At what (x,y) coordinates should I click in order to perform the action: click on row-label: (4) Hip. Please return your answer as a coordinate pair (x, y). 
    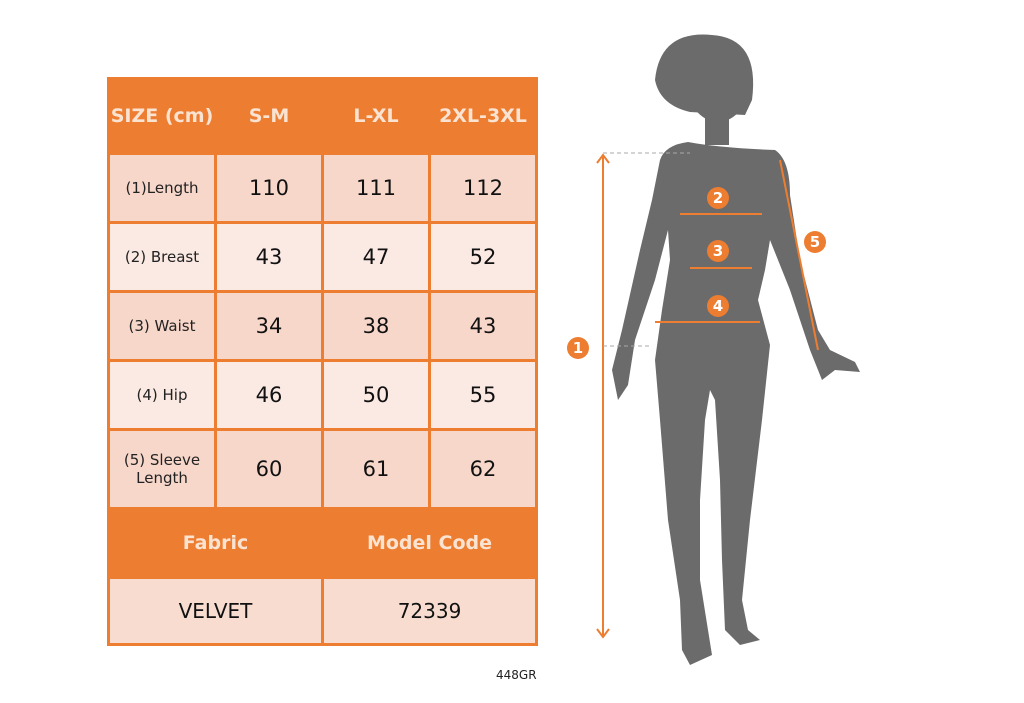
    Looking at the image, I should click on (162, 395).